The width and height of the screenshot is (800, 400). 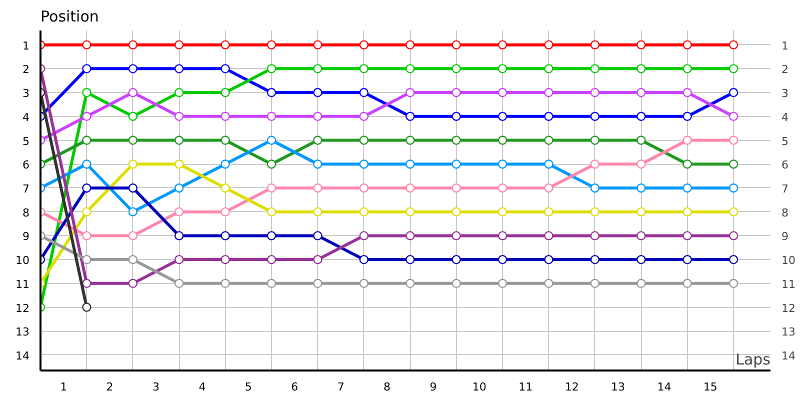 What do you see at coordinates (23, 261) in the screenshot?
I see `y-tick-label: 10` at bounding box center [23, 261].